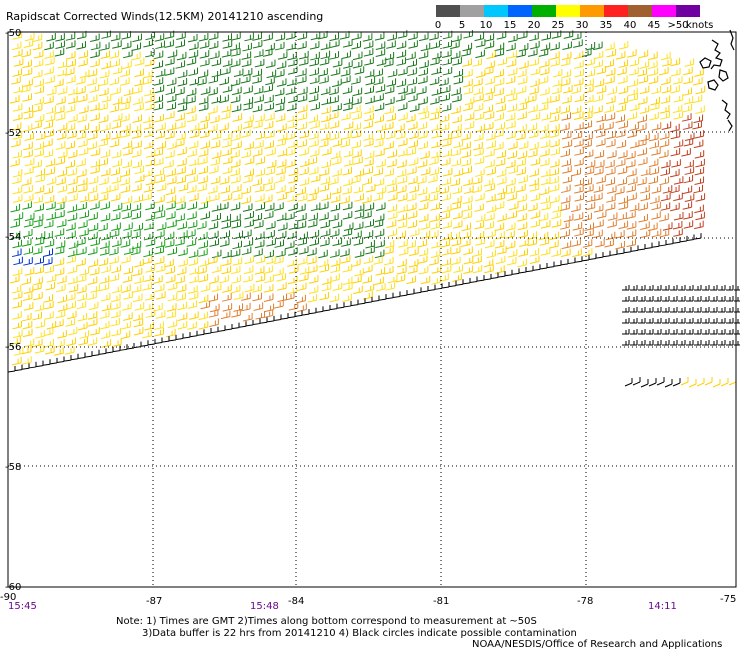 This screenshot has height=650, width=740. What do you see at coordinates (264, 606) in the screenshot?
I see `time-label-1: 15:48` at bounding box center [264, 606].